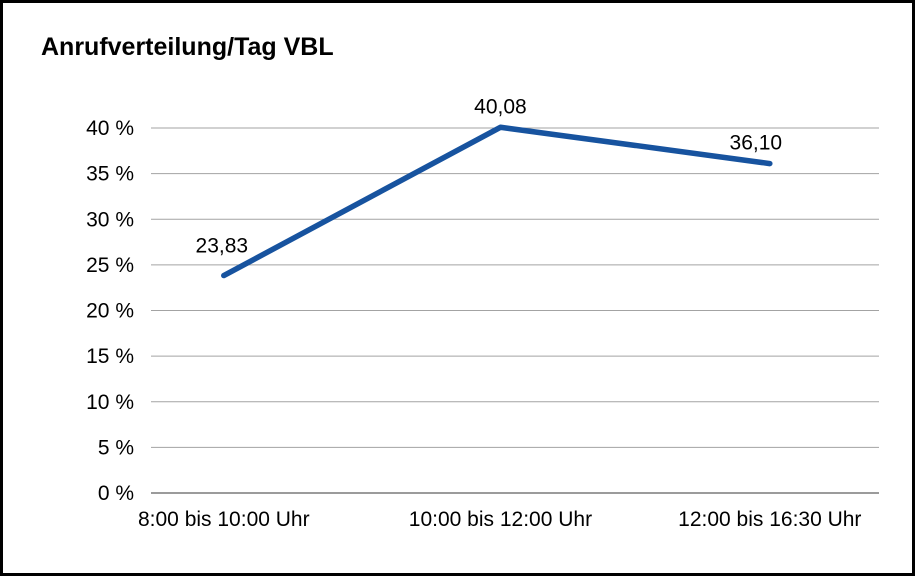 The image size is (915, 576). Describe the element at coordinates (110, 402) in the screenshot. I see `y-tick-label: 10 %` at that location.